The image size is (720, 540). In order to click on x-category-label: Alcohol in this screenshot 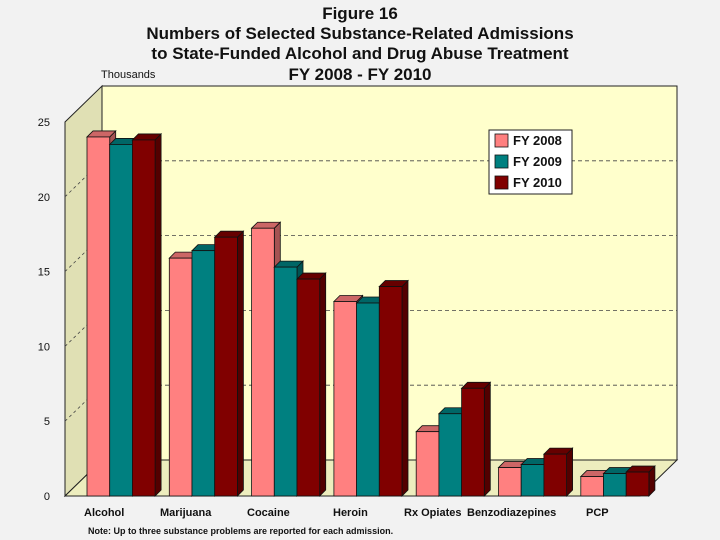, I will do `click(104, 513)`.